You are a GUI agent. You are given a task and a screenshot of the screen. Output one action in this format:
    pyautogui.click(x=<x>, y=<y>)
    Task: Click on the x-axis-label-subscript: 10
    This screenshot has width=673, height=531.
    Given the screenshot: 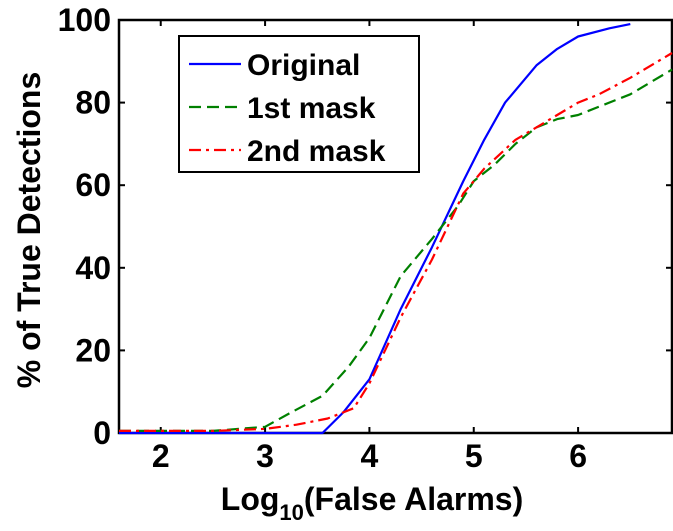 What is the action you would take?
    pyautogui.click(x=291, y=512)
    